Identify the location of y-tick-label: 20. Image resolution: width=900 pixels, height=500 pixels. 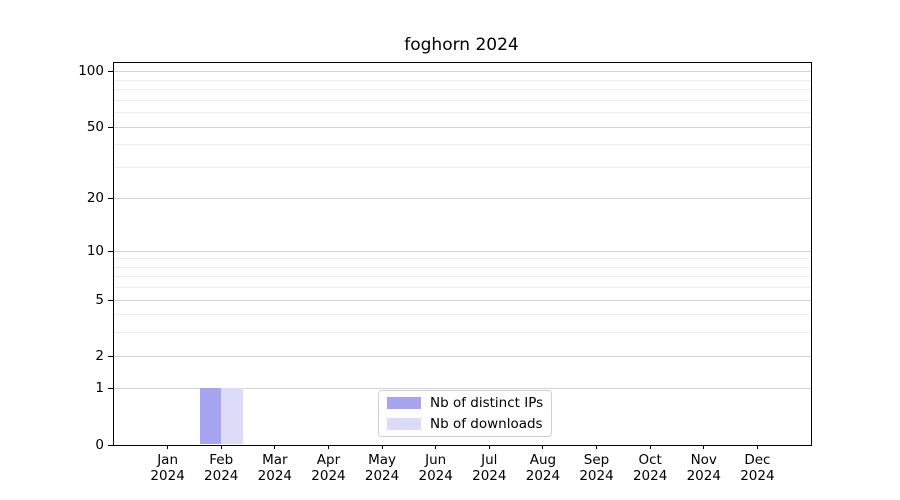
(95, 198).